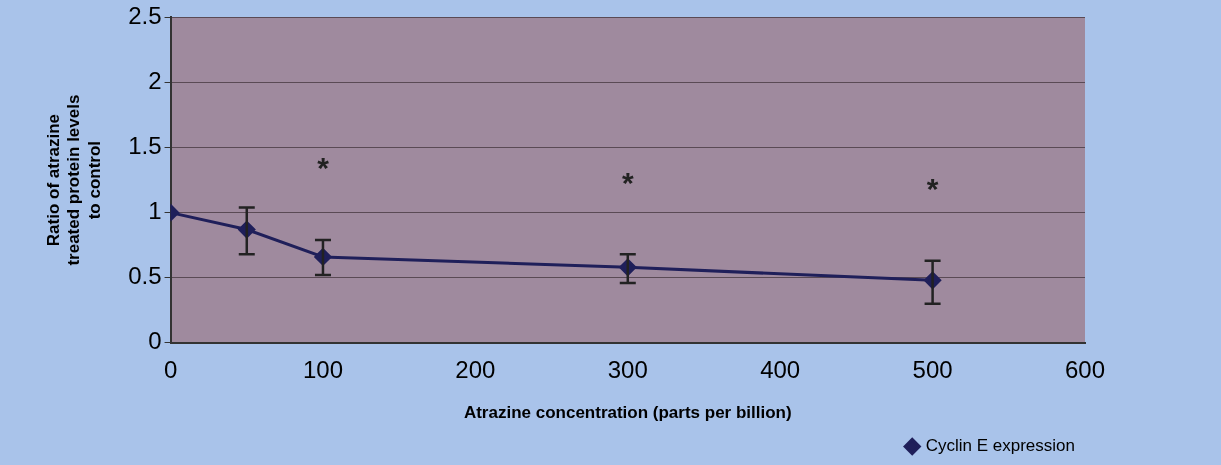 This screenshot has height=465, width=1221. I want to click on x-tick-label: 300, so click(627, 369).